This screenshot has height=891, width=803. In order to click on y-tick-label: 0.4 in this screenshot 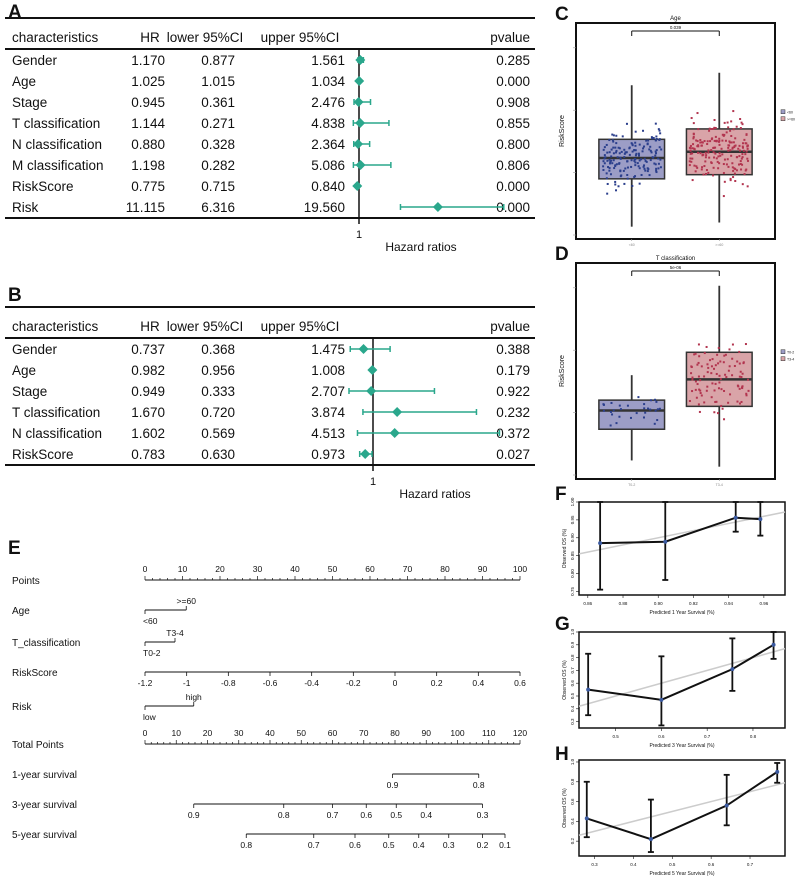, I will do `click(572, 708)`.